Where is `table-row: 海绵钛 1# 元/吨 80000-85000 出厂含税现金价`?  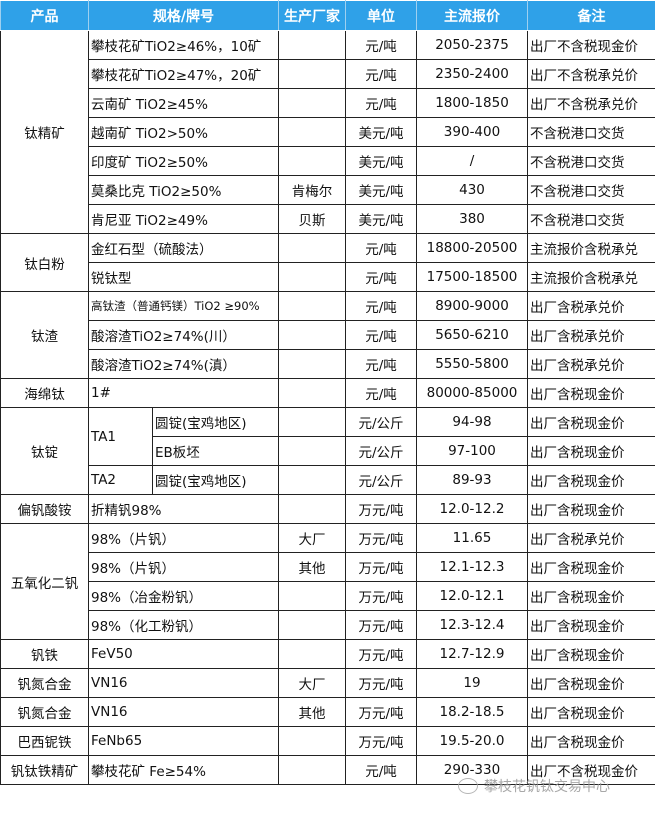 table-row: 海绵钛 1# 元/吨 80000-85000 出厂含税现金价 is located at coordinates (327, 393).